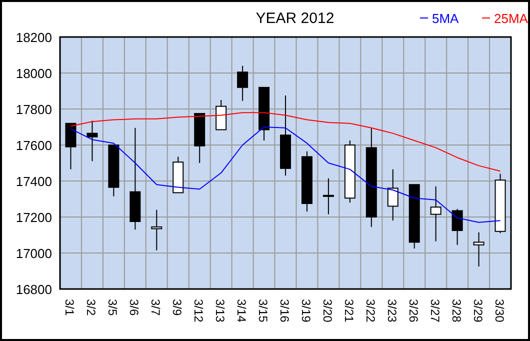  What do you see at coordinates (327, 311) in the screenshot?
I see `x-tick-label: 3/20` at bounding box center [327, 311].